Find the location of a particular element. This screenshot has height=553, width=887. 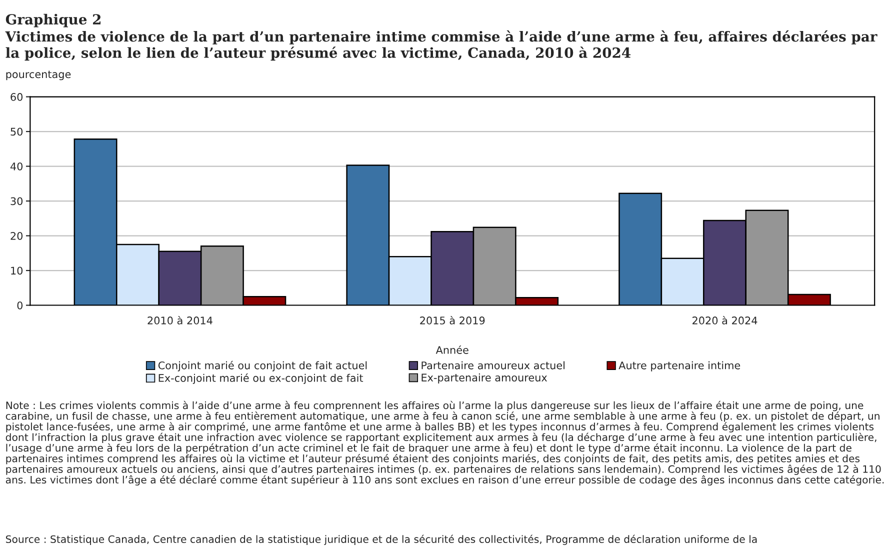

legend-label: Ex-conjoint marié ou ex-conjoint de fait is located at coordinates (261, 378).